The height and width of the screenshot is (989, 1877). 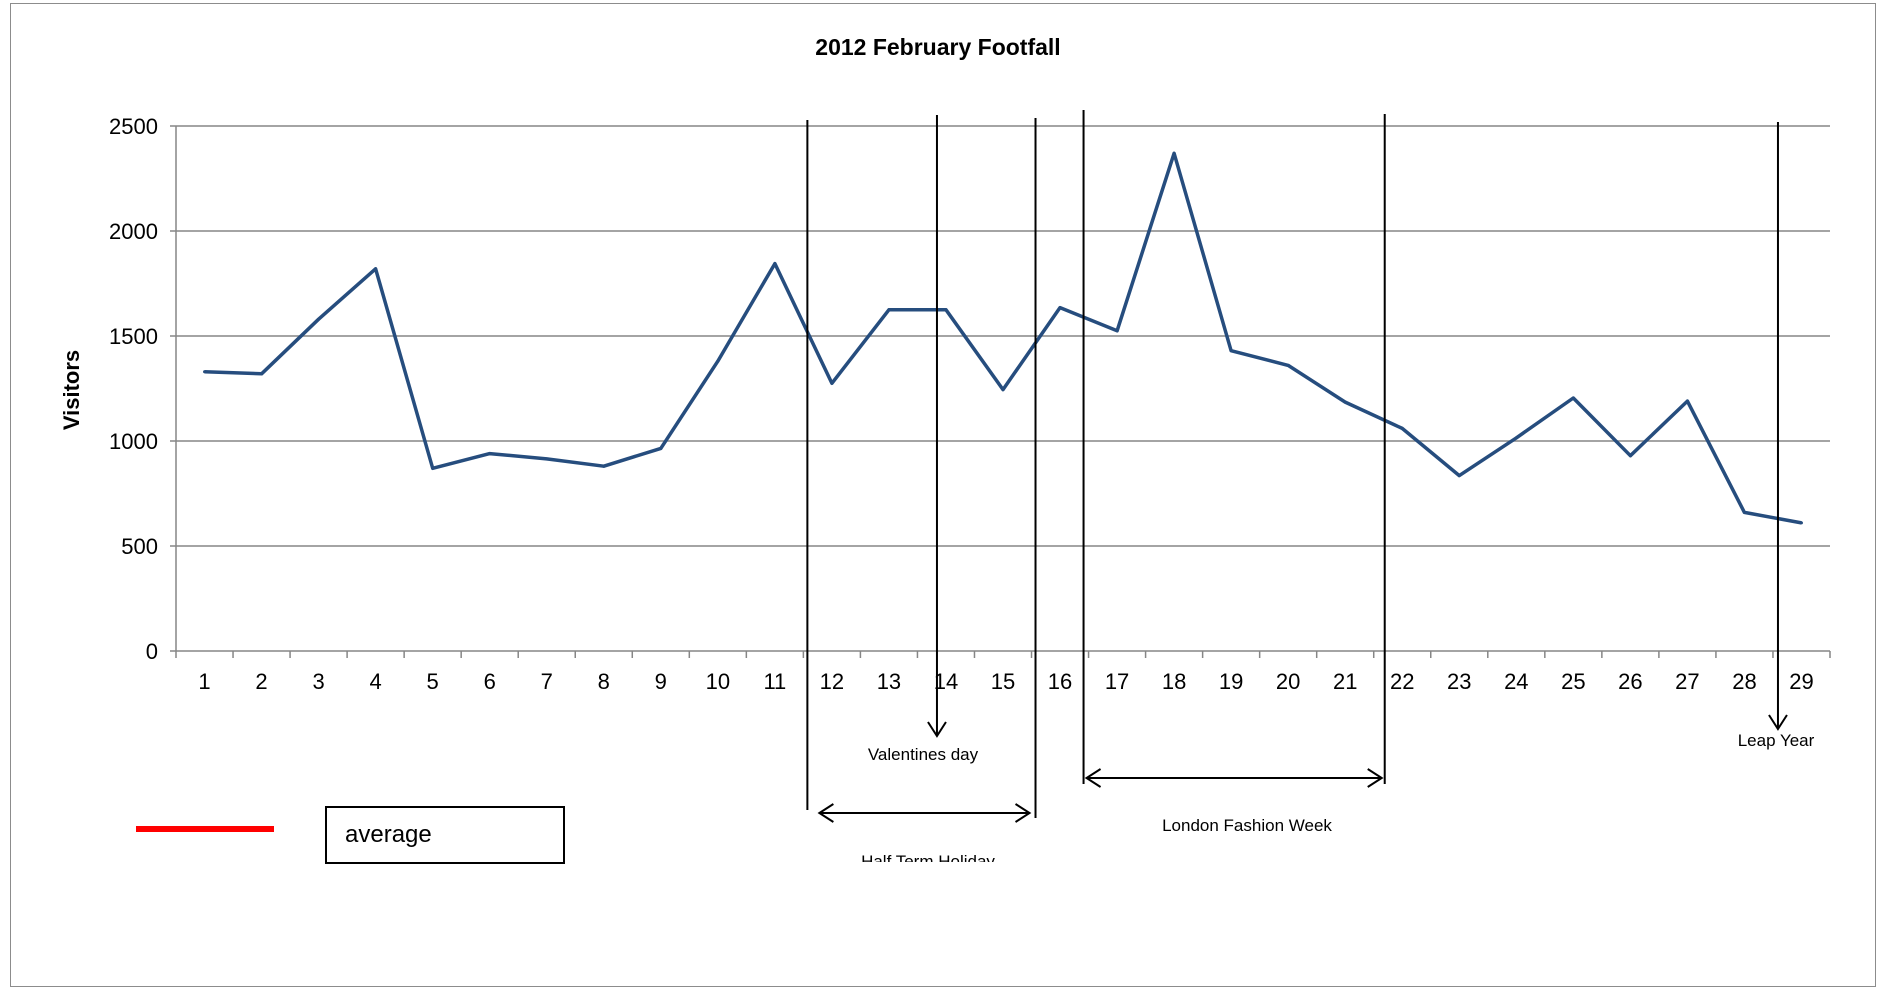 I want to click on x-tick-label-23: 23, so click(x=1459, y=681).